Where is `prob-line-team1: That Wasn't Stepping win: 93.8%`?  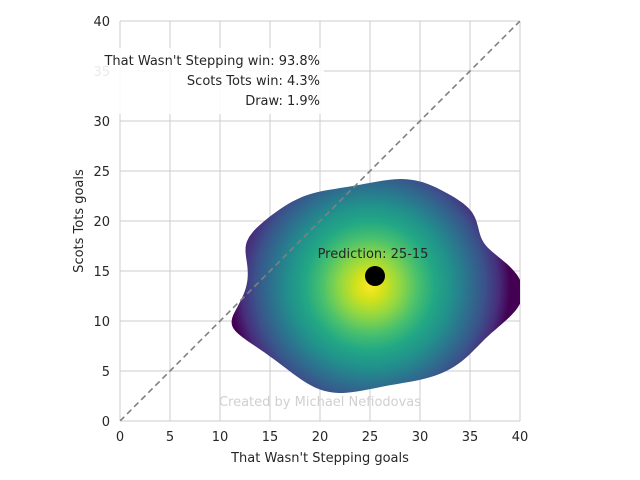
prob-line-team1: That Wasn't Stepping win: 93.8% is located at coordinates (211, 61).